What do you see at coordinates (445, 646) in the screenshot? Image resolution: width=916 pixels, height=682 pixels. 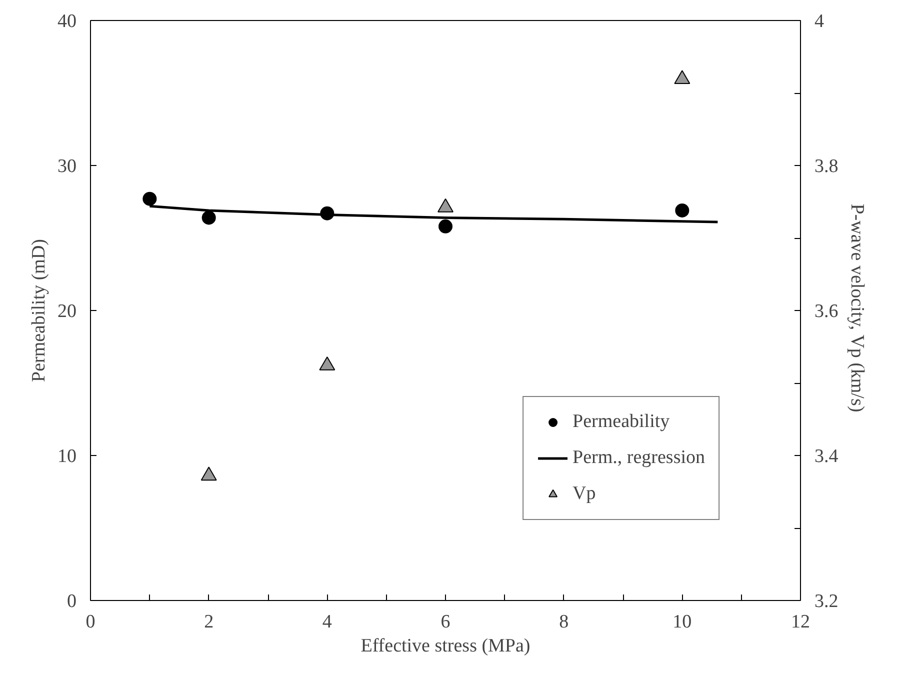 I see `x-axis-title: Effective stress (MPa)` at bounding box center [445, 646].